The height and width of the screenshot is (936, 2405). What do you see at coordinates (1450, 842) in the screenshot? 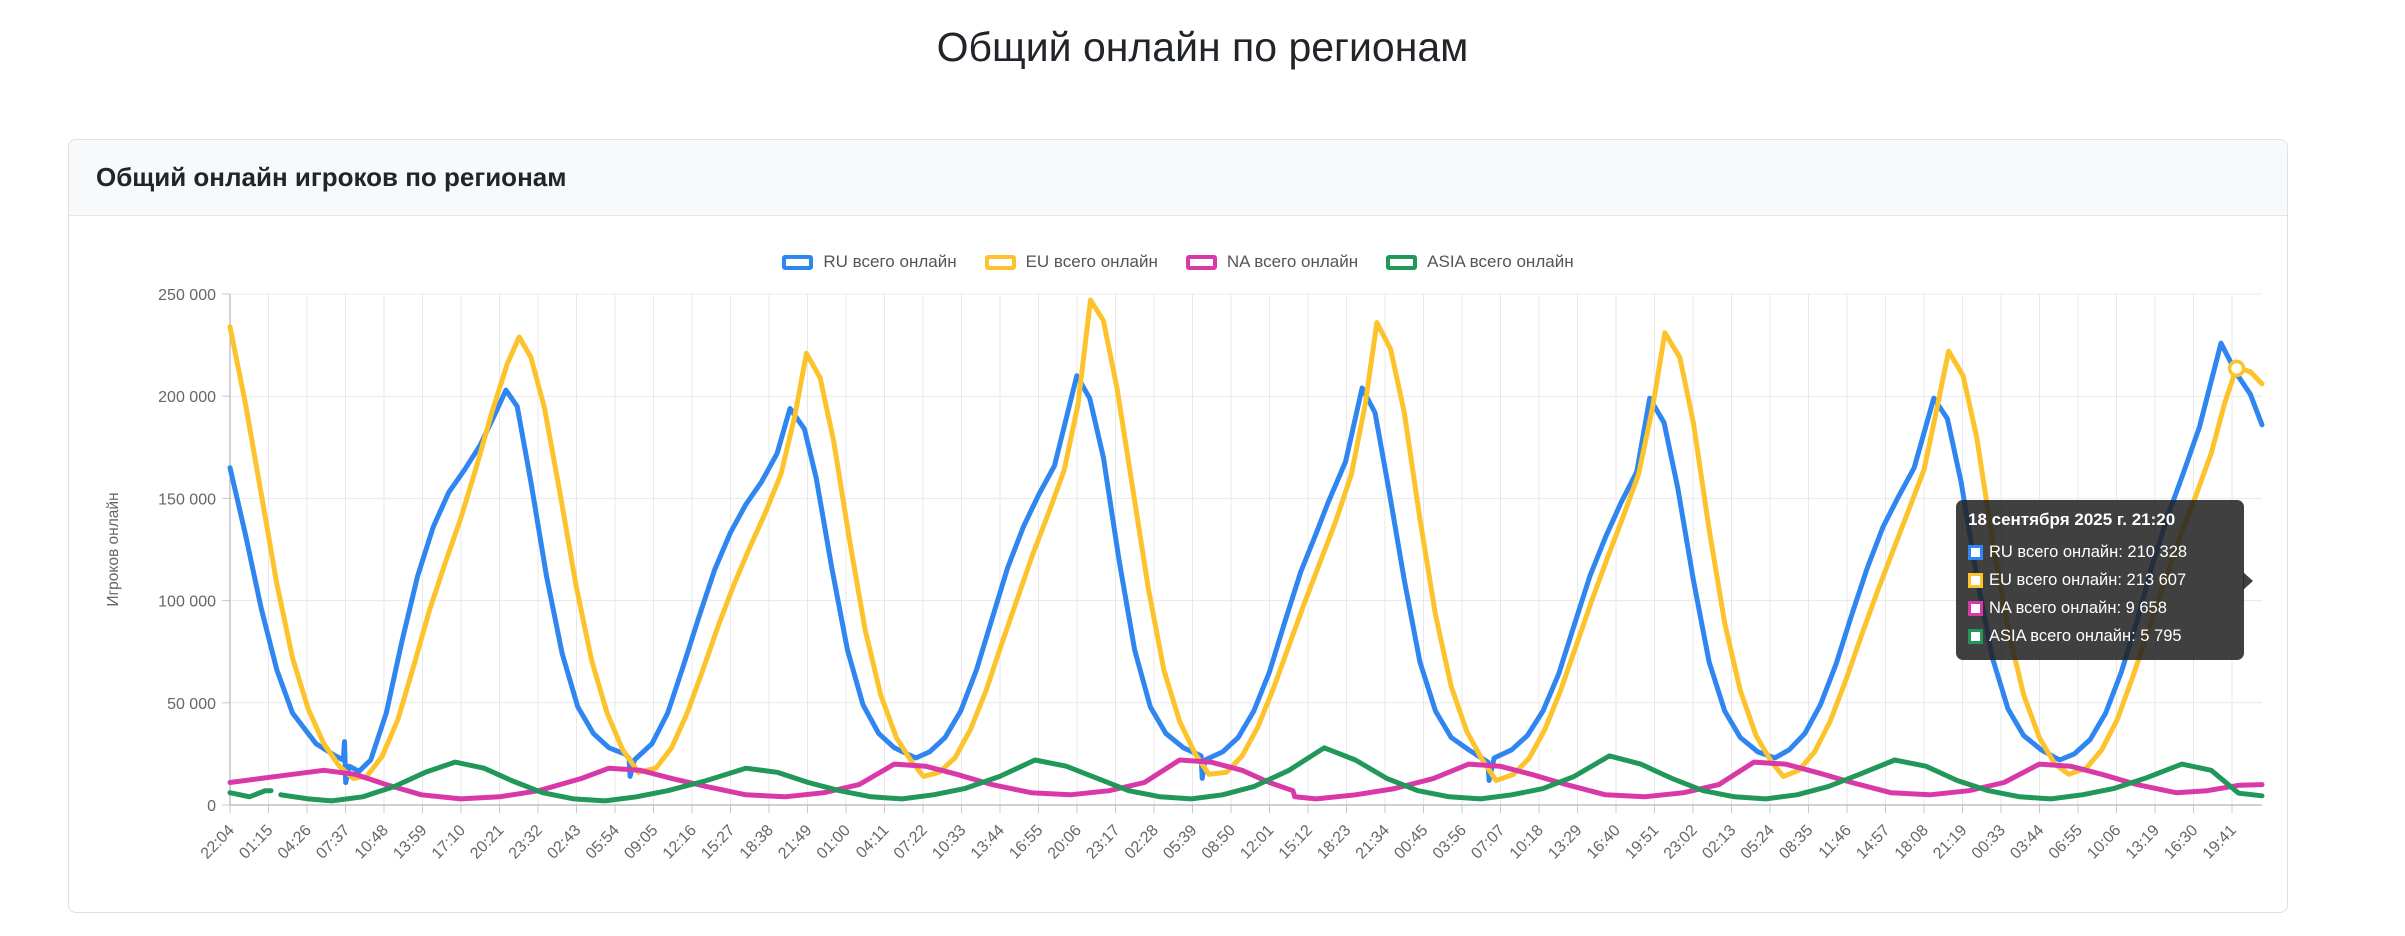
I see `x-tick-label: 03:56` at bounding box center [1450, 842].